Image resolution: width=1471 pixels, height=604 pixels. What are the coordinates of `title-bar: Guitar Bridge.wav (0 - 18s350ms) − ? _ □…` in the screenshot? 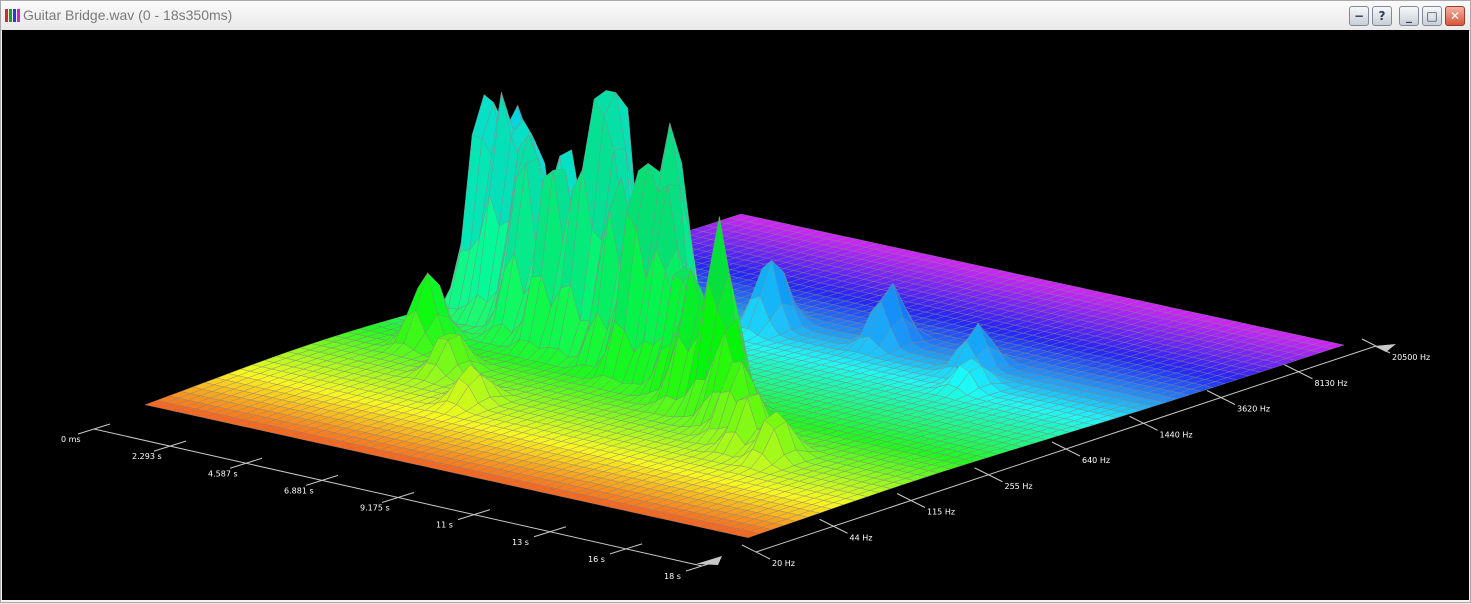 It's located at (735, 16).